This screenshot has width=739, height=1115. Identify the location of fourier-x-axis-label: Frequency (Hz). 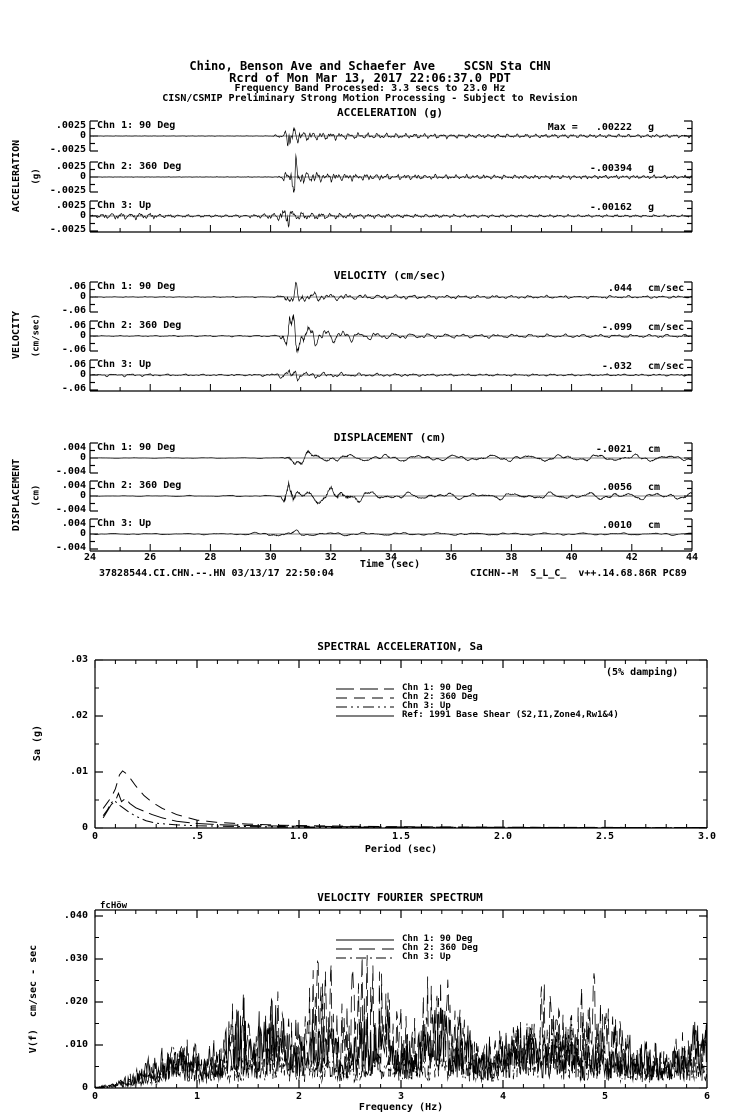
(401, 1107).